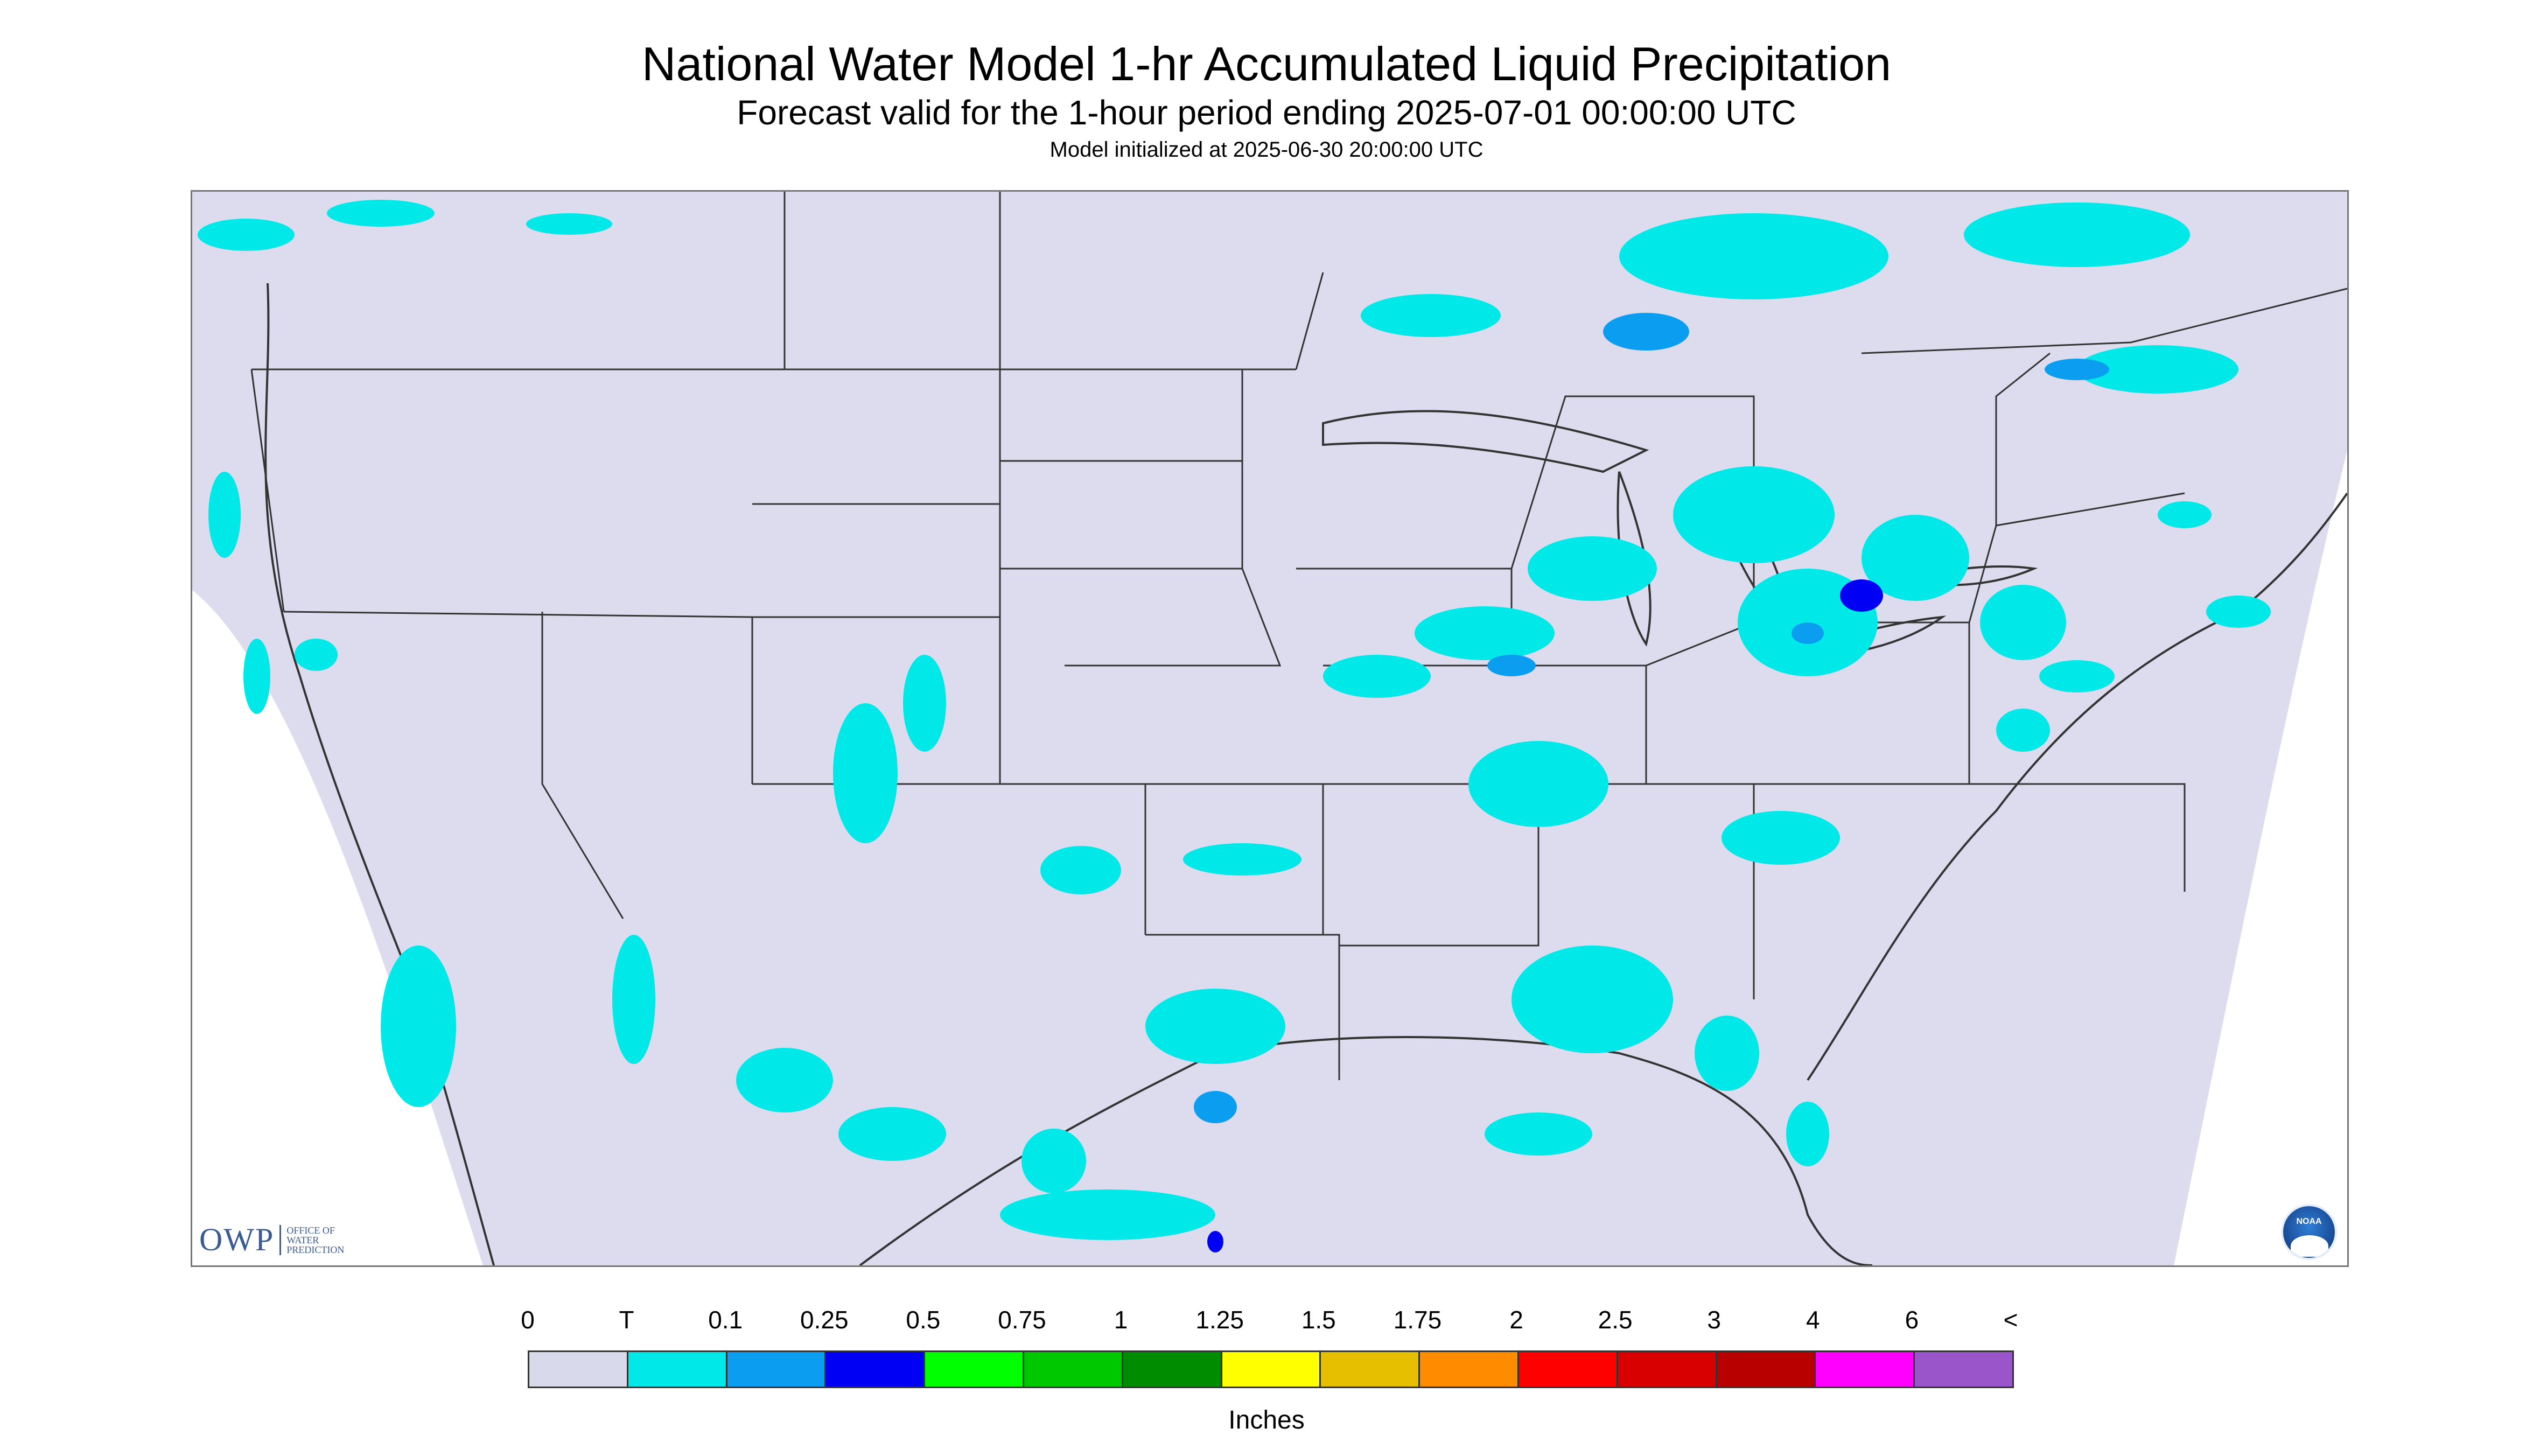 This screenshot has height=1456, width=2533. Describe the element at coordinates (1269, 1321) in the screenshot. I see `legend-labels: 0 T 0.1 0.25 0.5 0.75 1 1.25 1.5 1.75 2 2.5 3 4 6 <` at that location.